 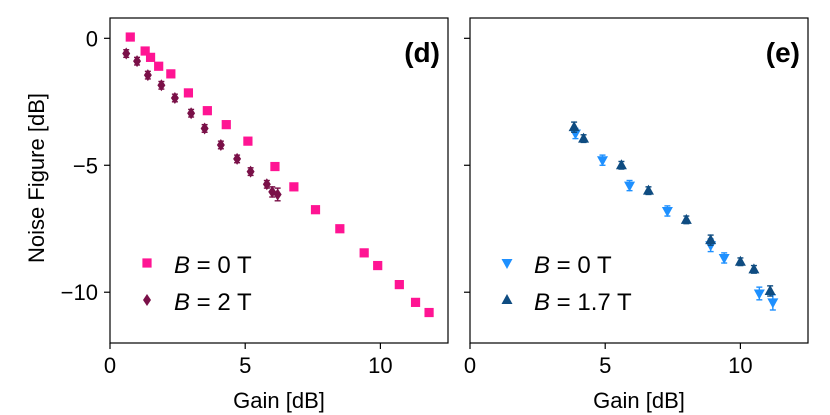 I want to click on y-axis-label: Noise Figure [dB], so click(x=36, y=178).